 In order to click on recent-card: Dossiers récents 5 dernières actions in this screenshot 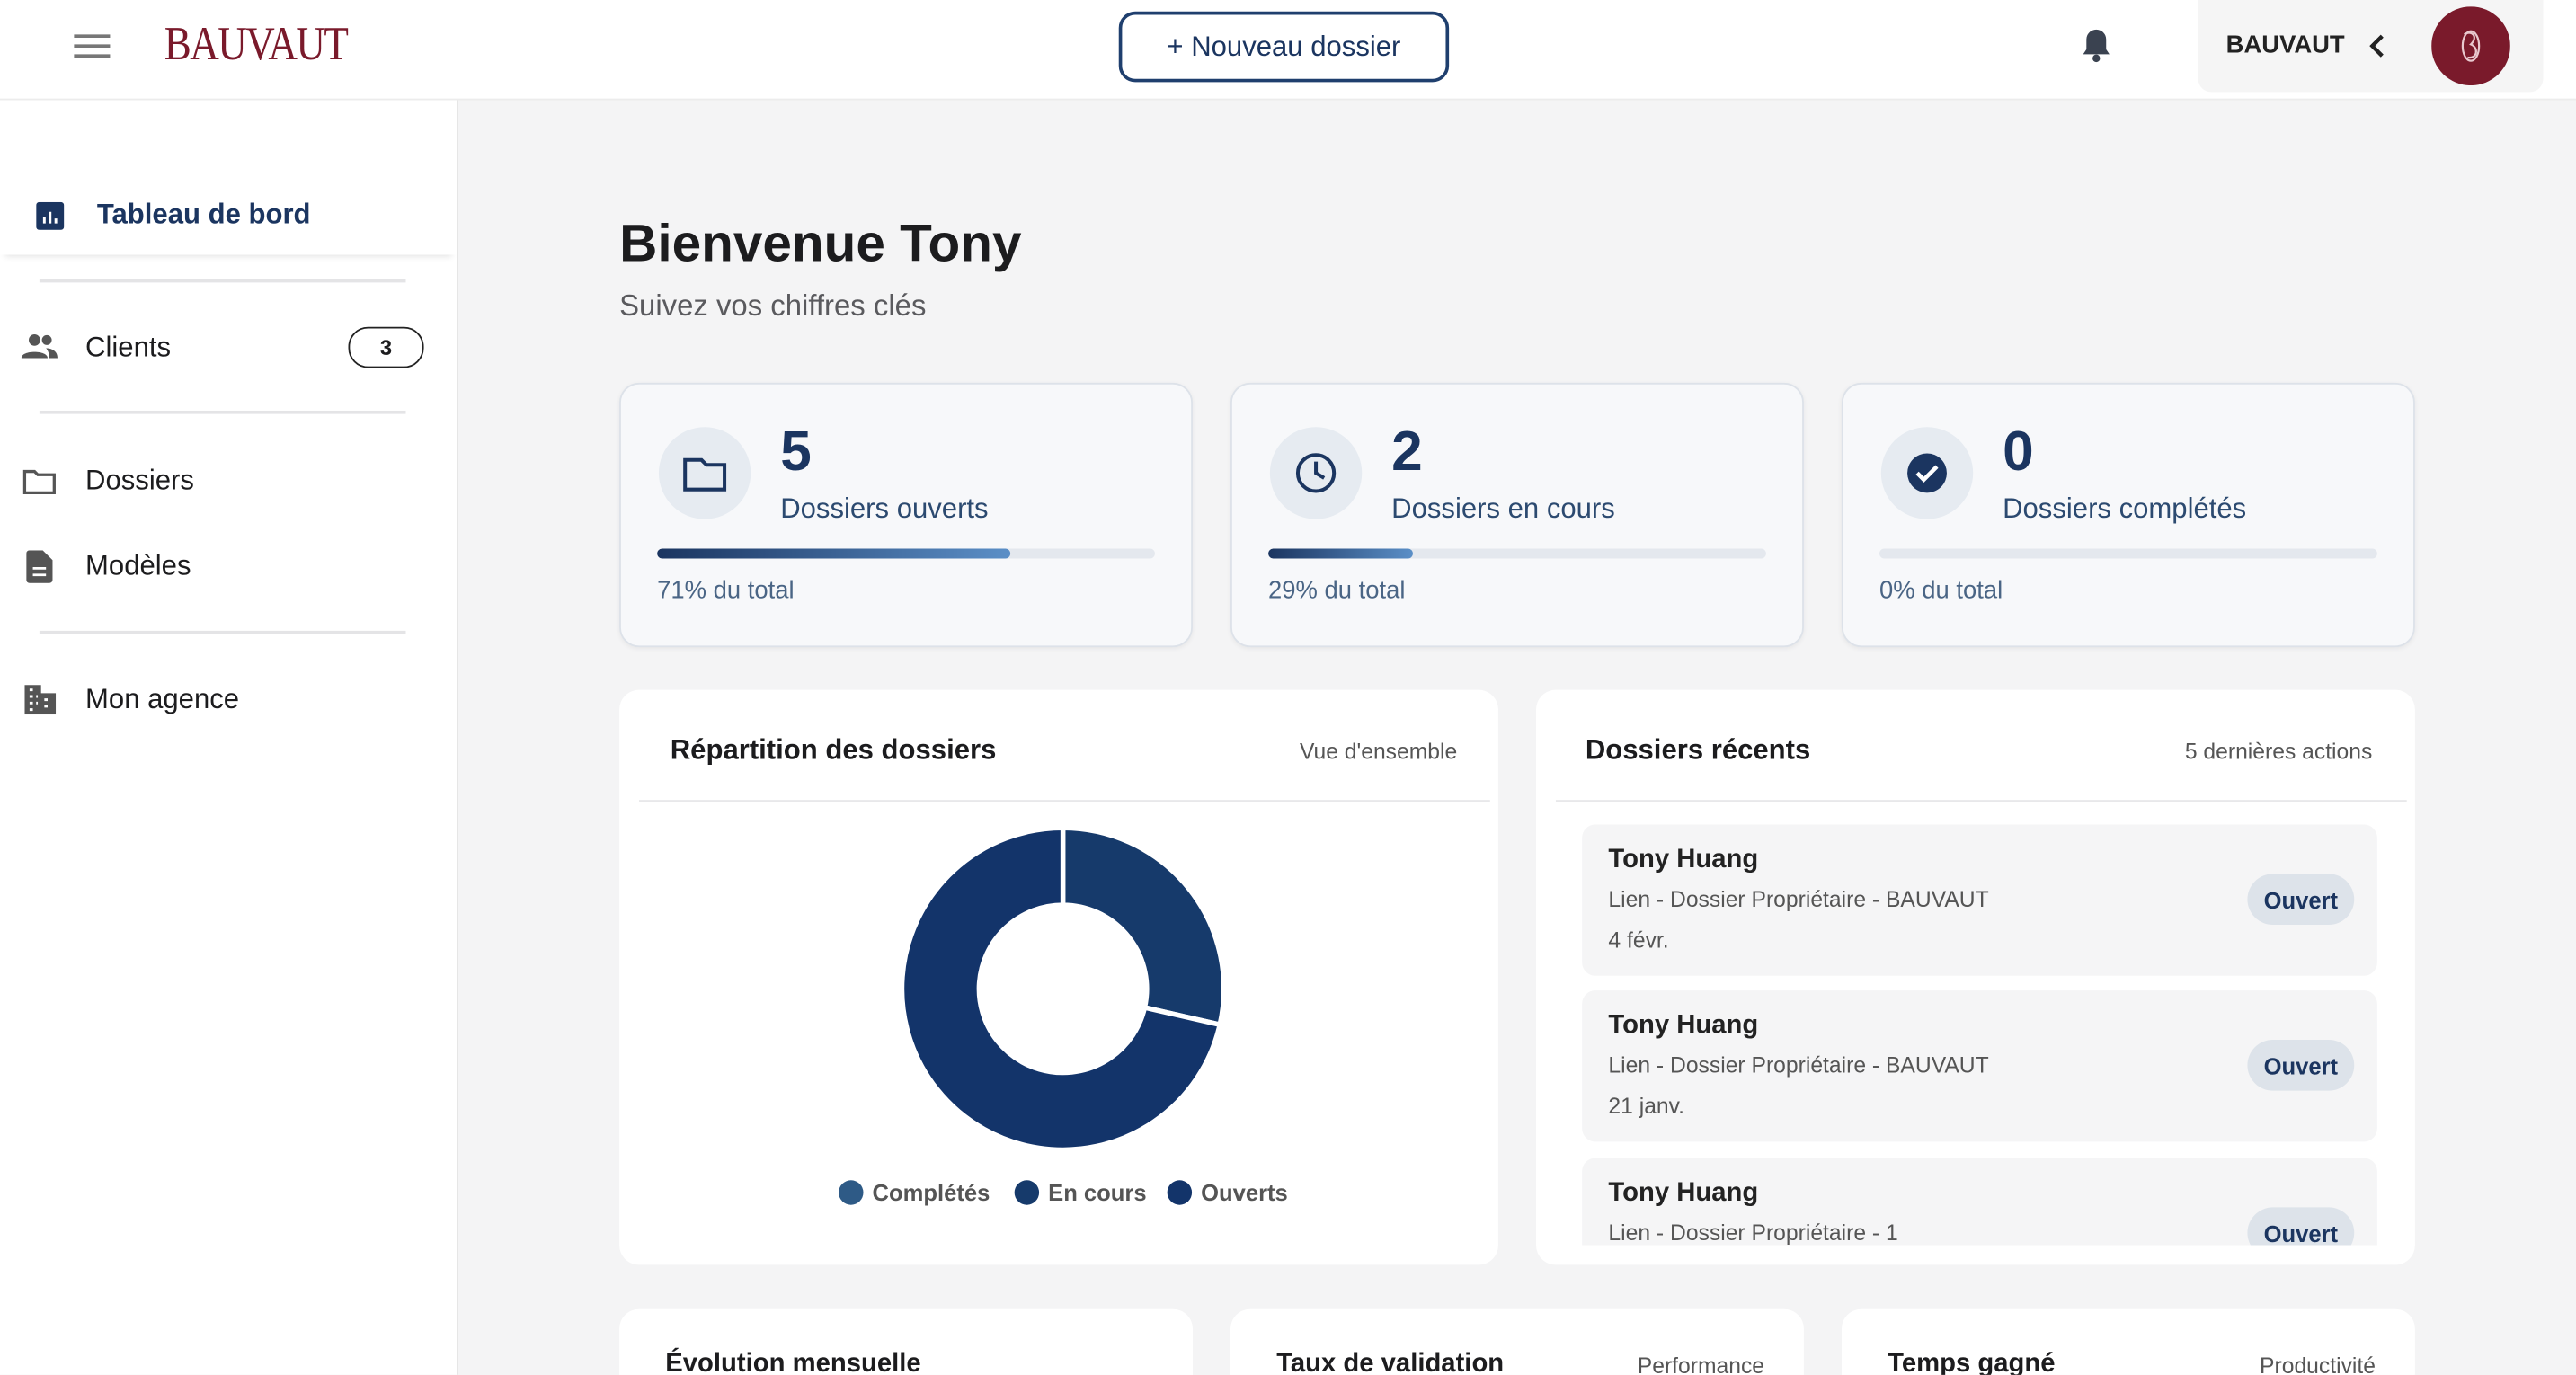, I will do `click(1975, 977)`.